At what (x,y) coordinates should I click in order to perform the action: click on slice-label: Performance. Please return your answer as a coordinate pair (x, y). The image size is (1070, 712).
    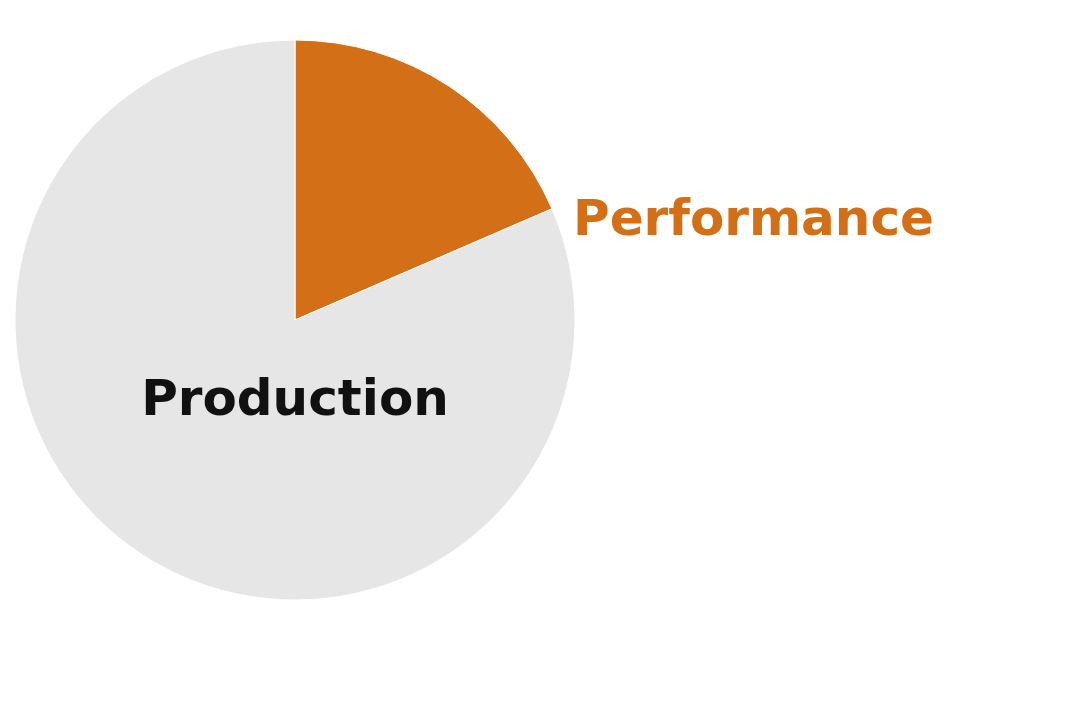
    Looking at the image, I should click on (753, 218).